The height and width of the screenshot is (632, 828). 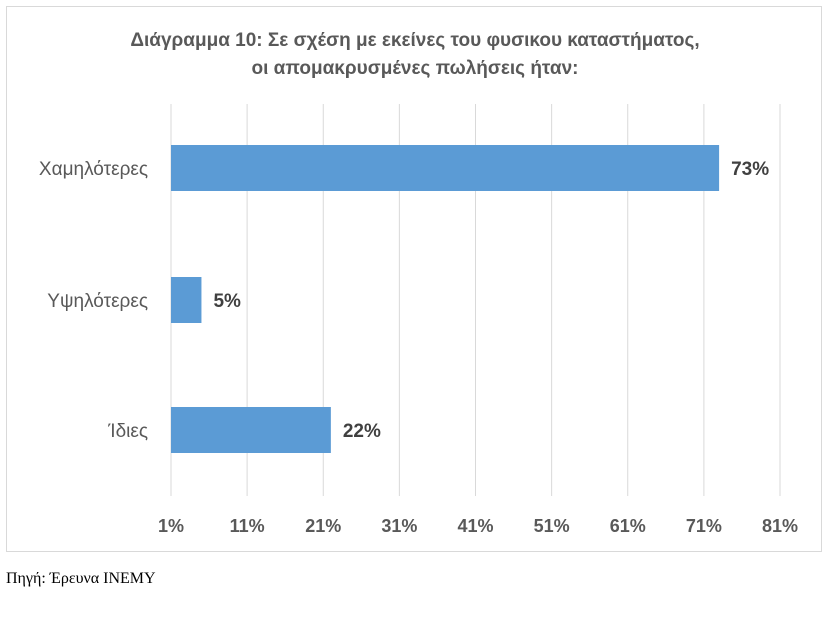 What do you see at coordinates (475, 526) in the screenshot?
I see `x-tick-label: 41%` at bounding box center [475, 526].